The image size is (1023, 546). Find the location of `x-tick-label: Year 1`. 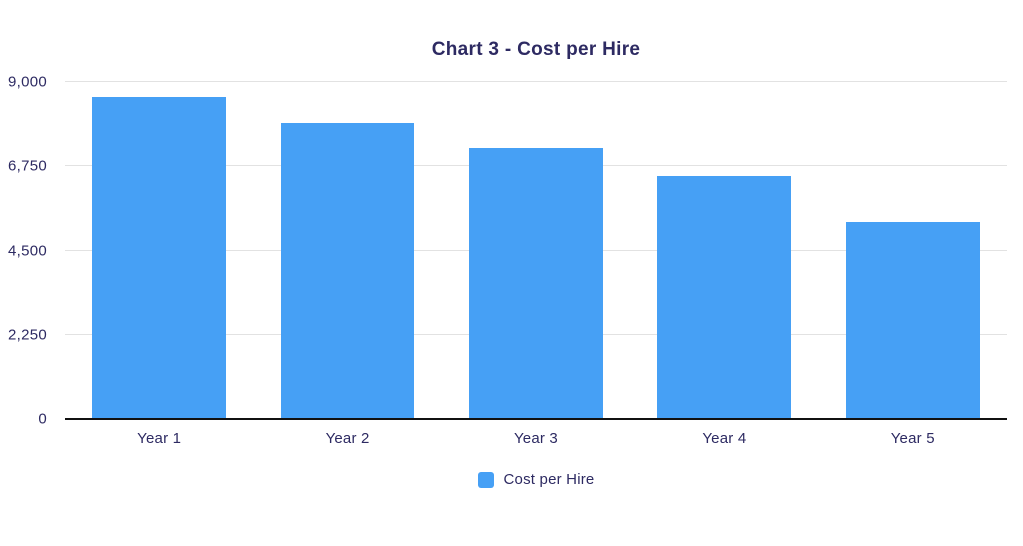

x-tick-label: Year 1 is located at coordinates (159, 438).